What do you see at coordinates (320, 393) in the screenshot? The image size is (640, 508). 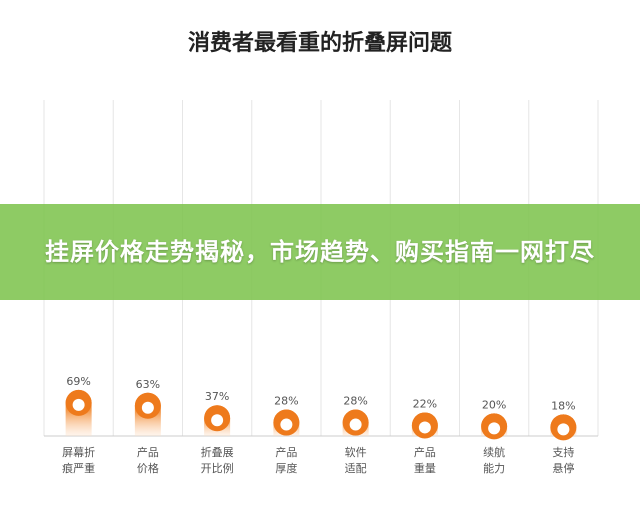 I see `value-labels: 69% 63% 37% 28% 28% 22% 20% 18%` at bounding box center [320, 393].